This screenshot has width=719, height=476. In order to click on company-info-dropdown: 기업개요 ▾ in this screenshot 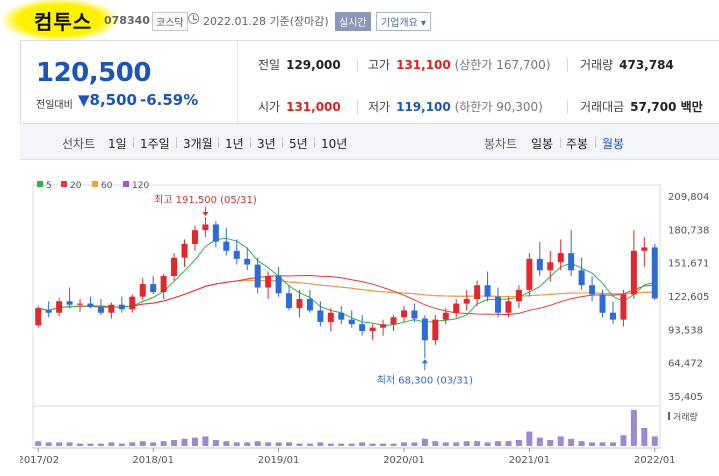, I will do `click(404, 21)`.